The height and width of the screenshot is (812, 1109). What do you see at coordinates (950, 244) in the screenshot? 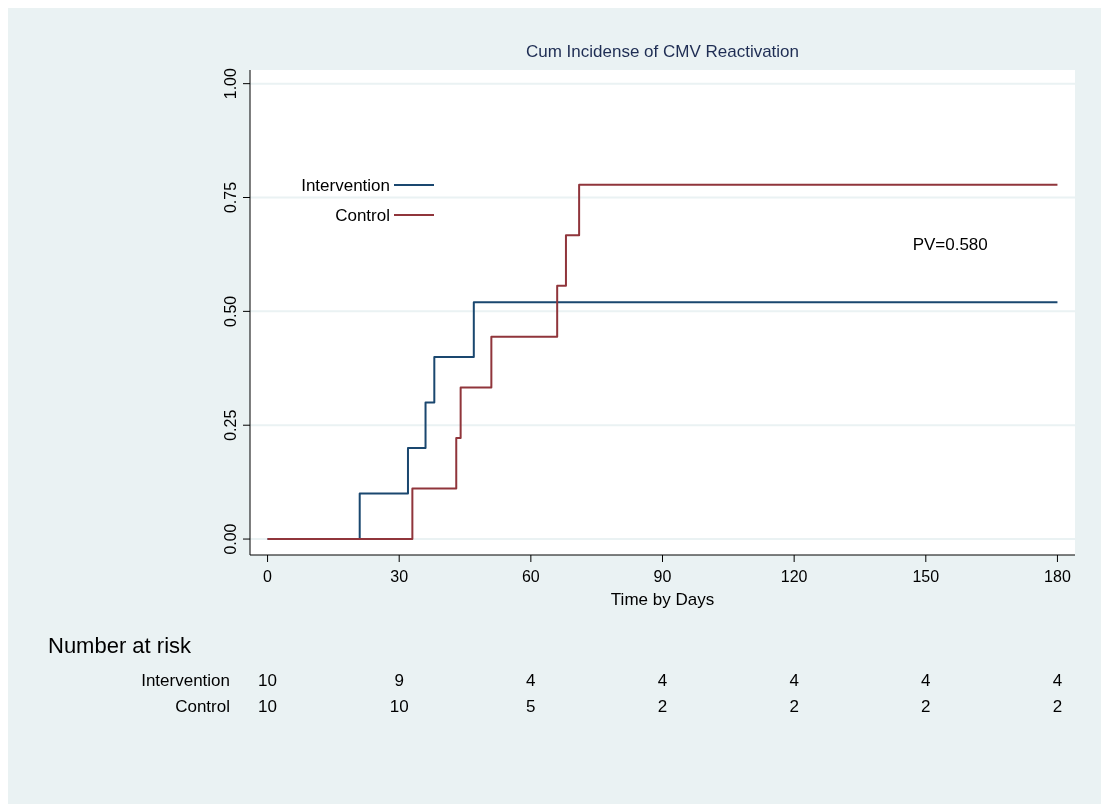
I see `annotation: PV=0.580` at bounding box center [950, 244].